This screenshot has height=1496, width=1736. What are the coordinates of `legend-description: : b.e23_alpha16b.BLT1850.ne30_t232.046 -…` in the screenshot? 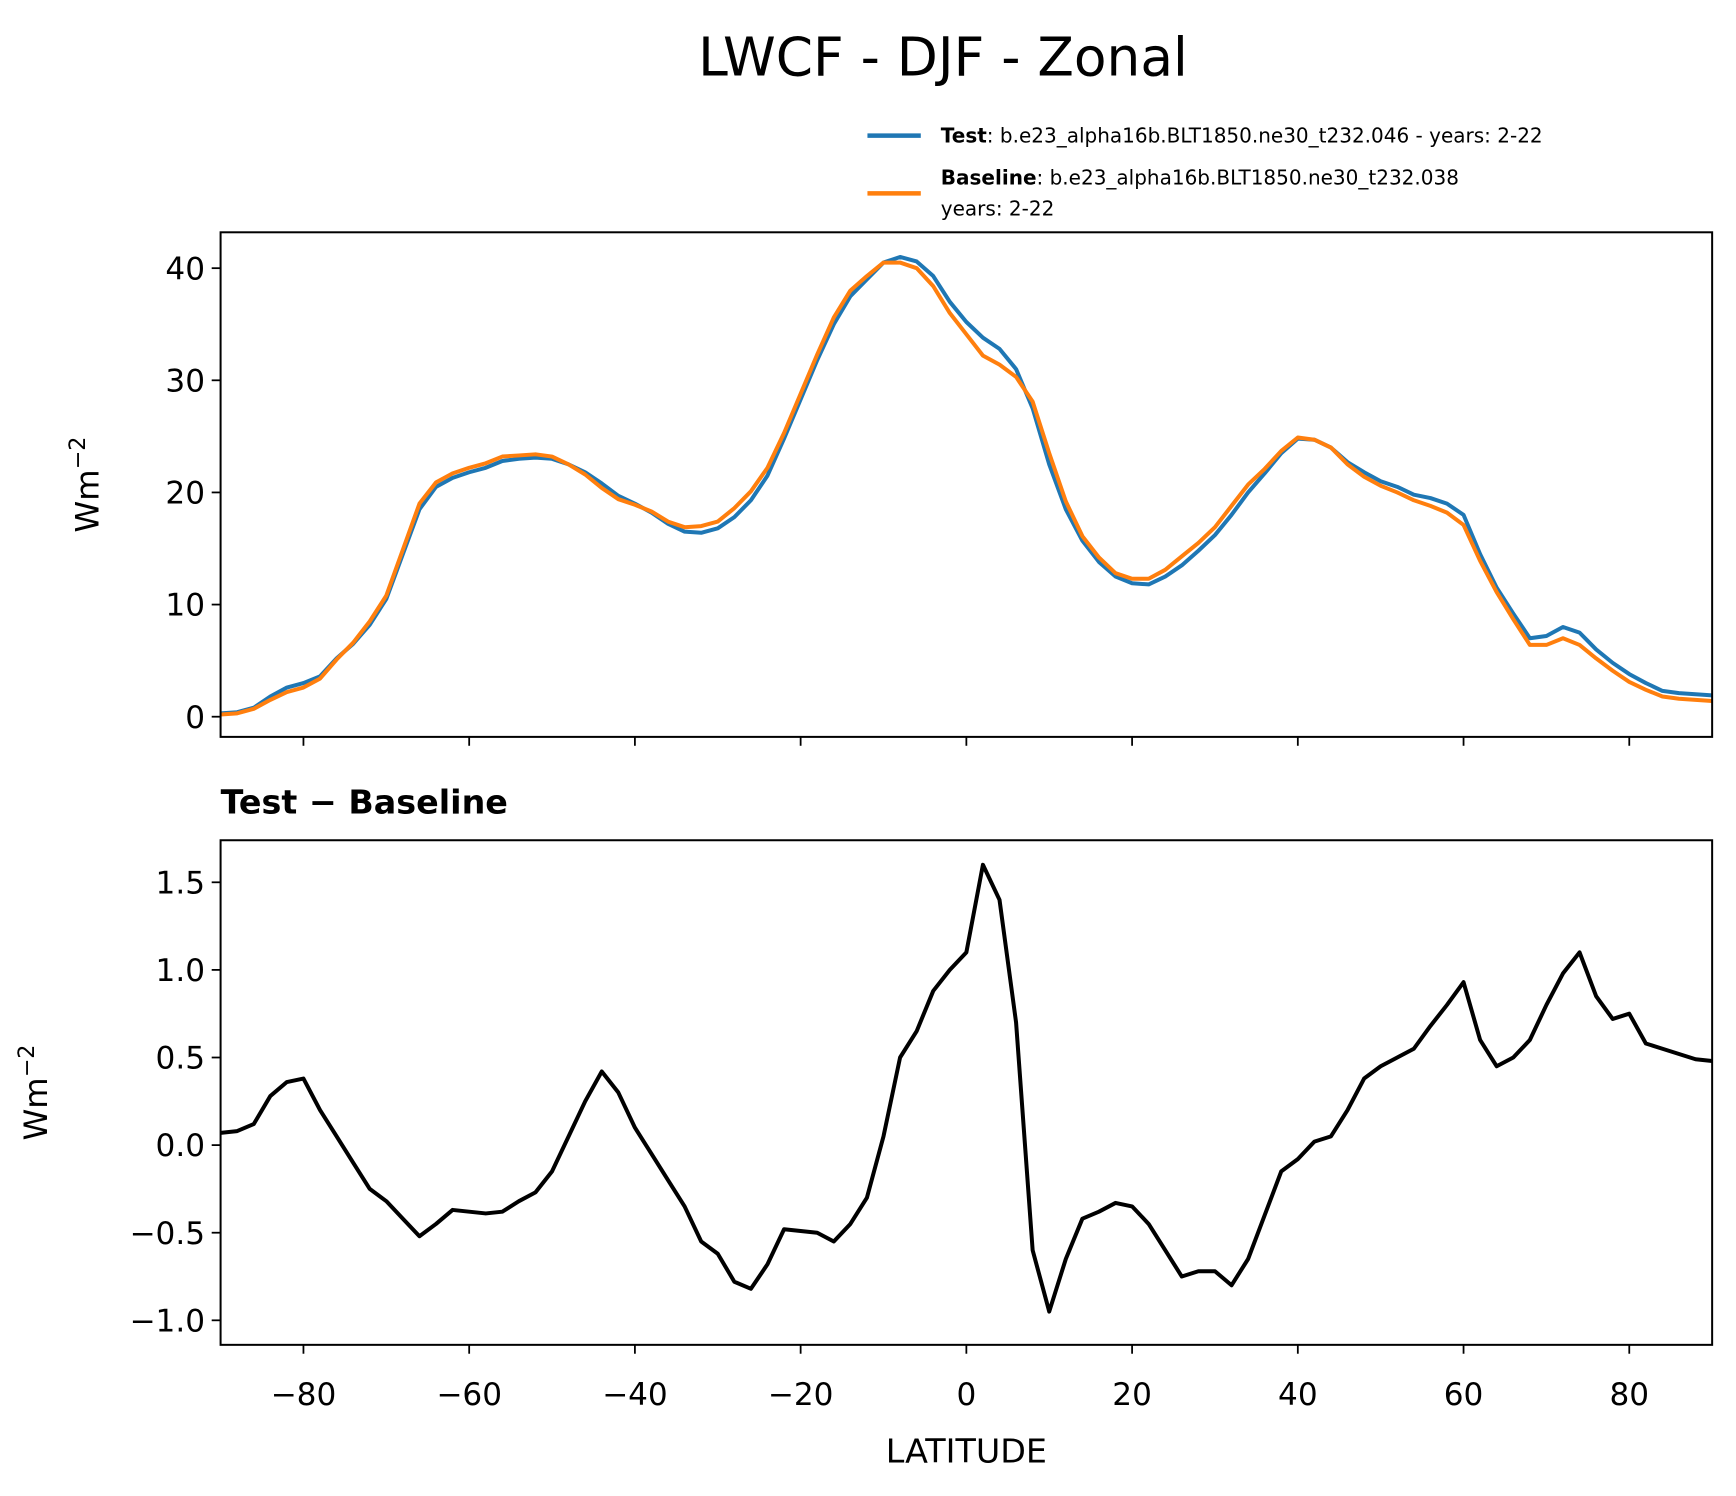 It's located at (1265, 135).